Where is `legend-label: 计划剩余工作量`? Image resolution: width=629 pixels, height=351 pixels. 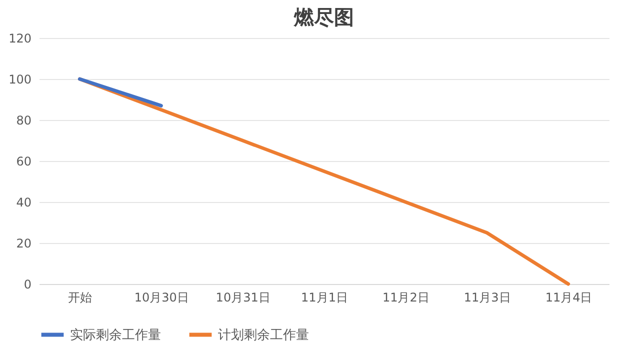
legend-label: 计划剩余工作量 is located at coordinates (263, 335).